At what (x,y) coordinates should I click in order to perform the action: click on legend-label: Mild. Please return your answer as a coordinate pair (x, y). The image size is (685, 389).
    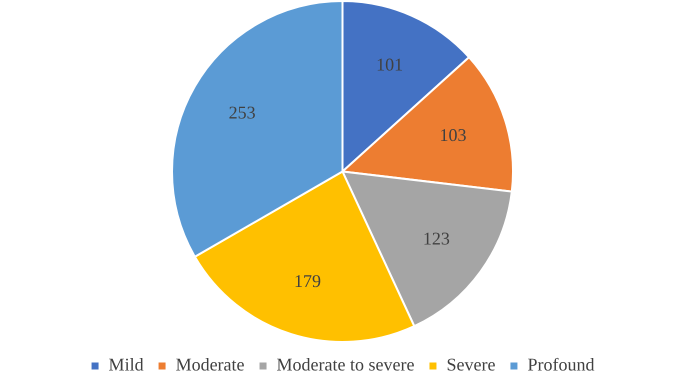
    Looking at the image, I should click on (126, 364).